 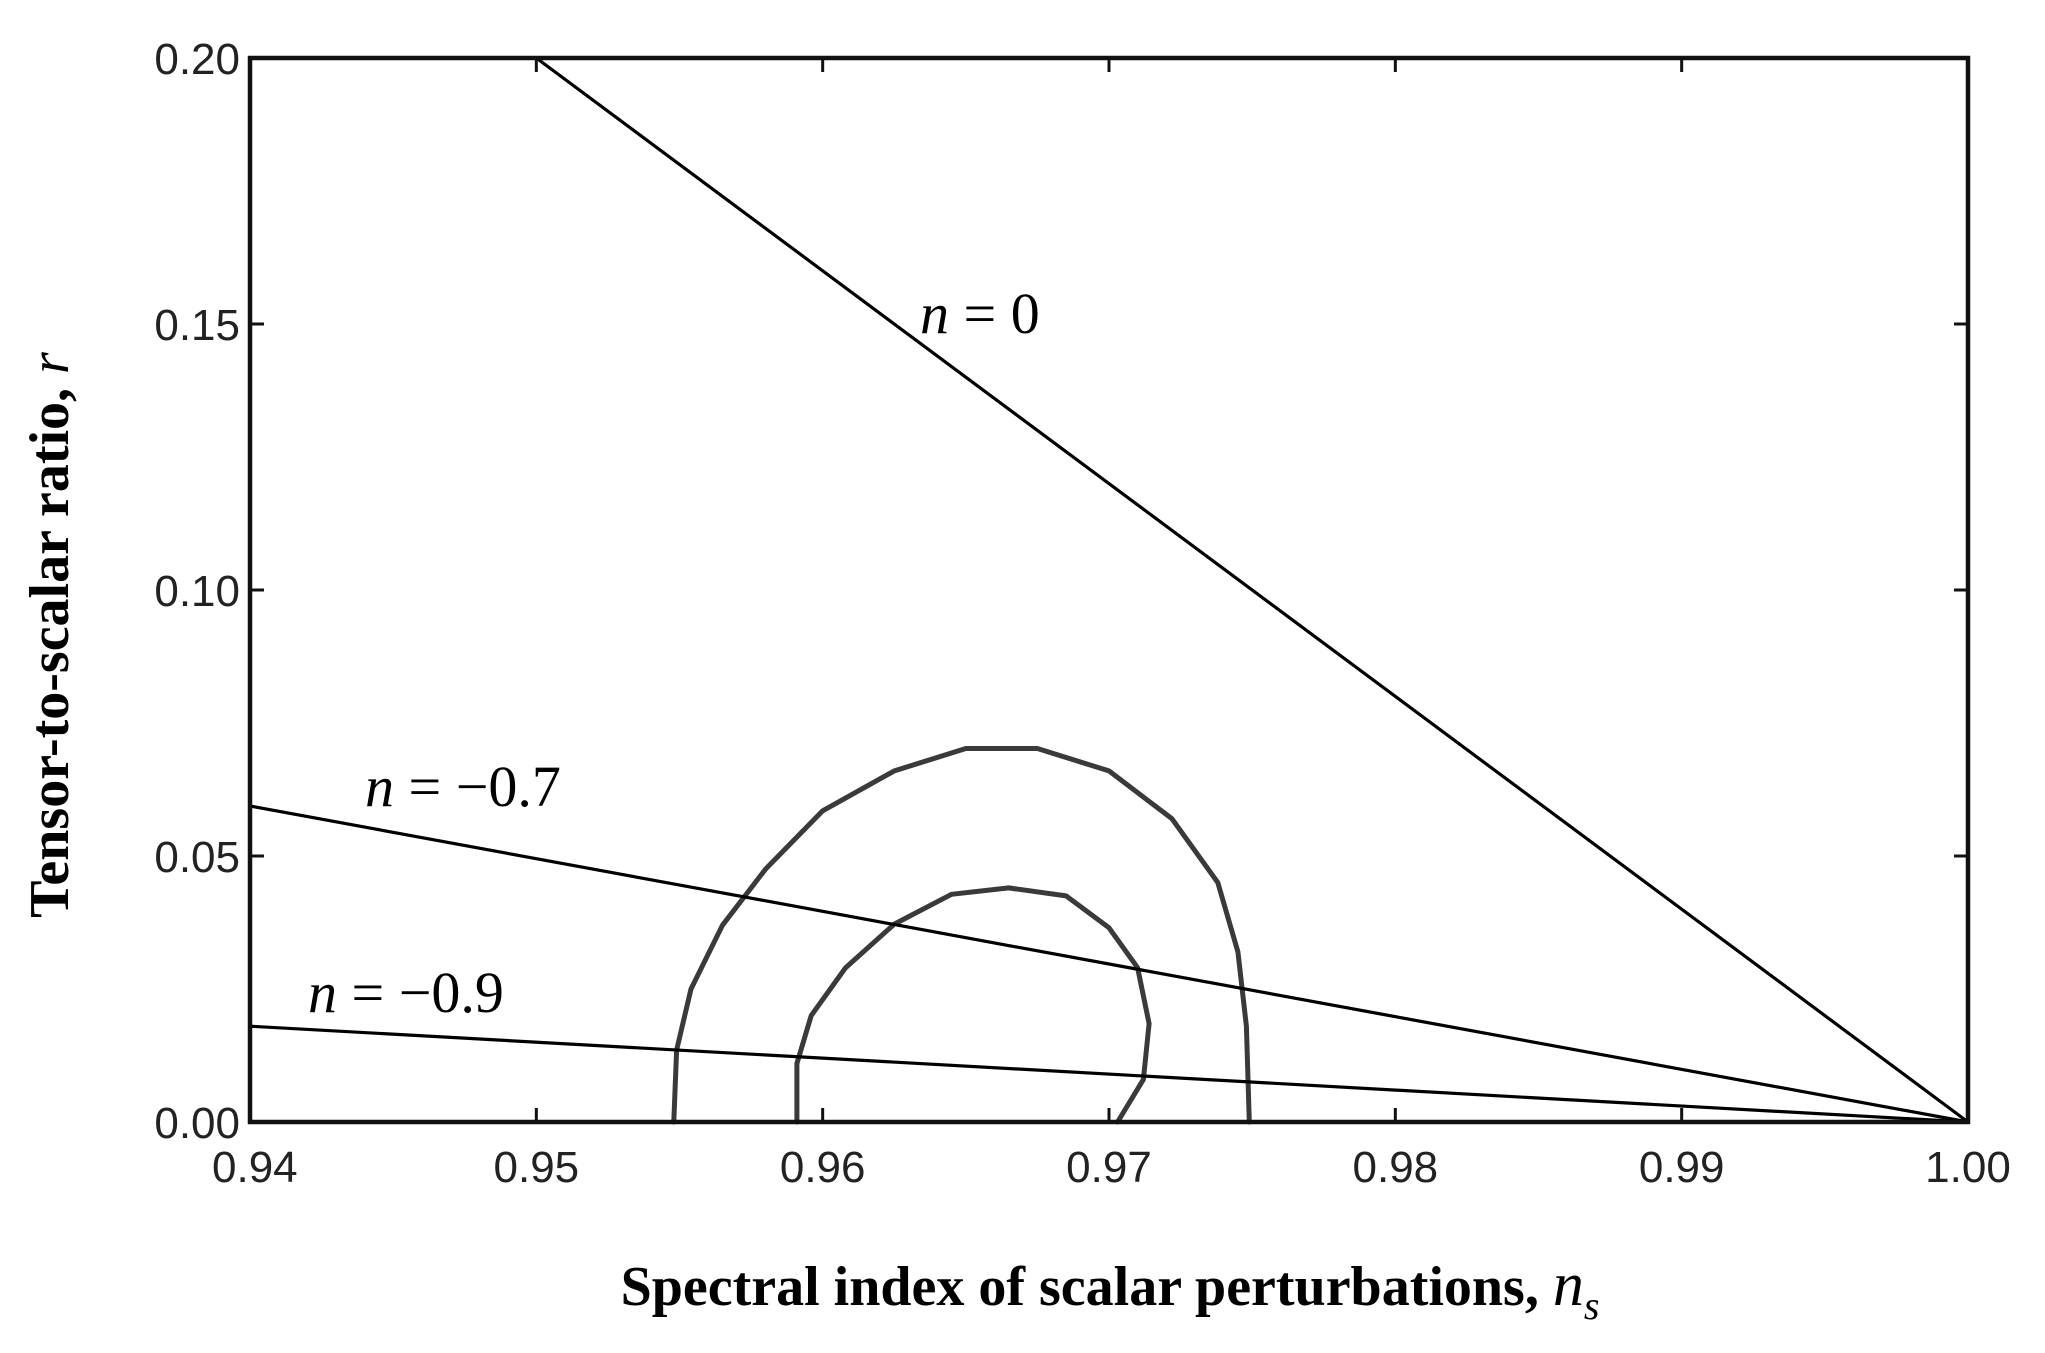 I want to click on x-tick-label: 1.00, so click(x=1968, y=1167).